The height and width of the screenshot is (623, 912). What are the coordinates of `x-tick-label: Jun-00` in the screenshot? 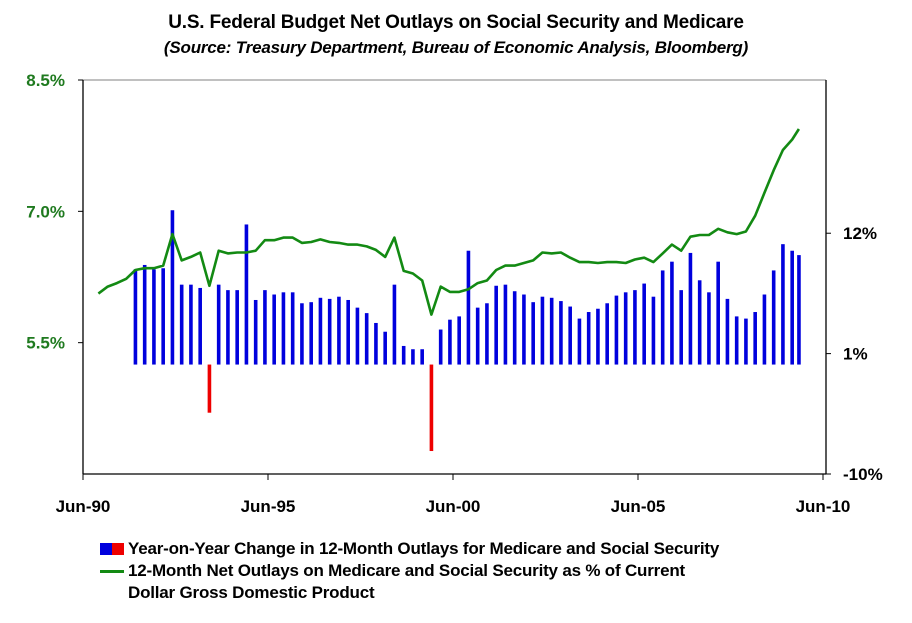 It's located at (453, 506).